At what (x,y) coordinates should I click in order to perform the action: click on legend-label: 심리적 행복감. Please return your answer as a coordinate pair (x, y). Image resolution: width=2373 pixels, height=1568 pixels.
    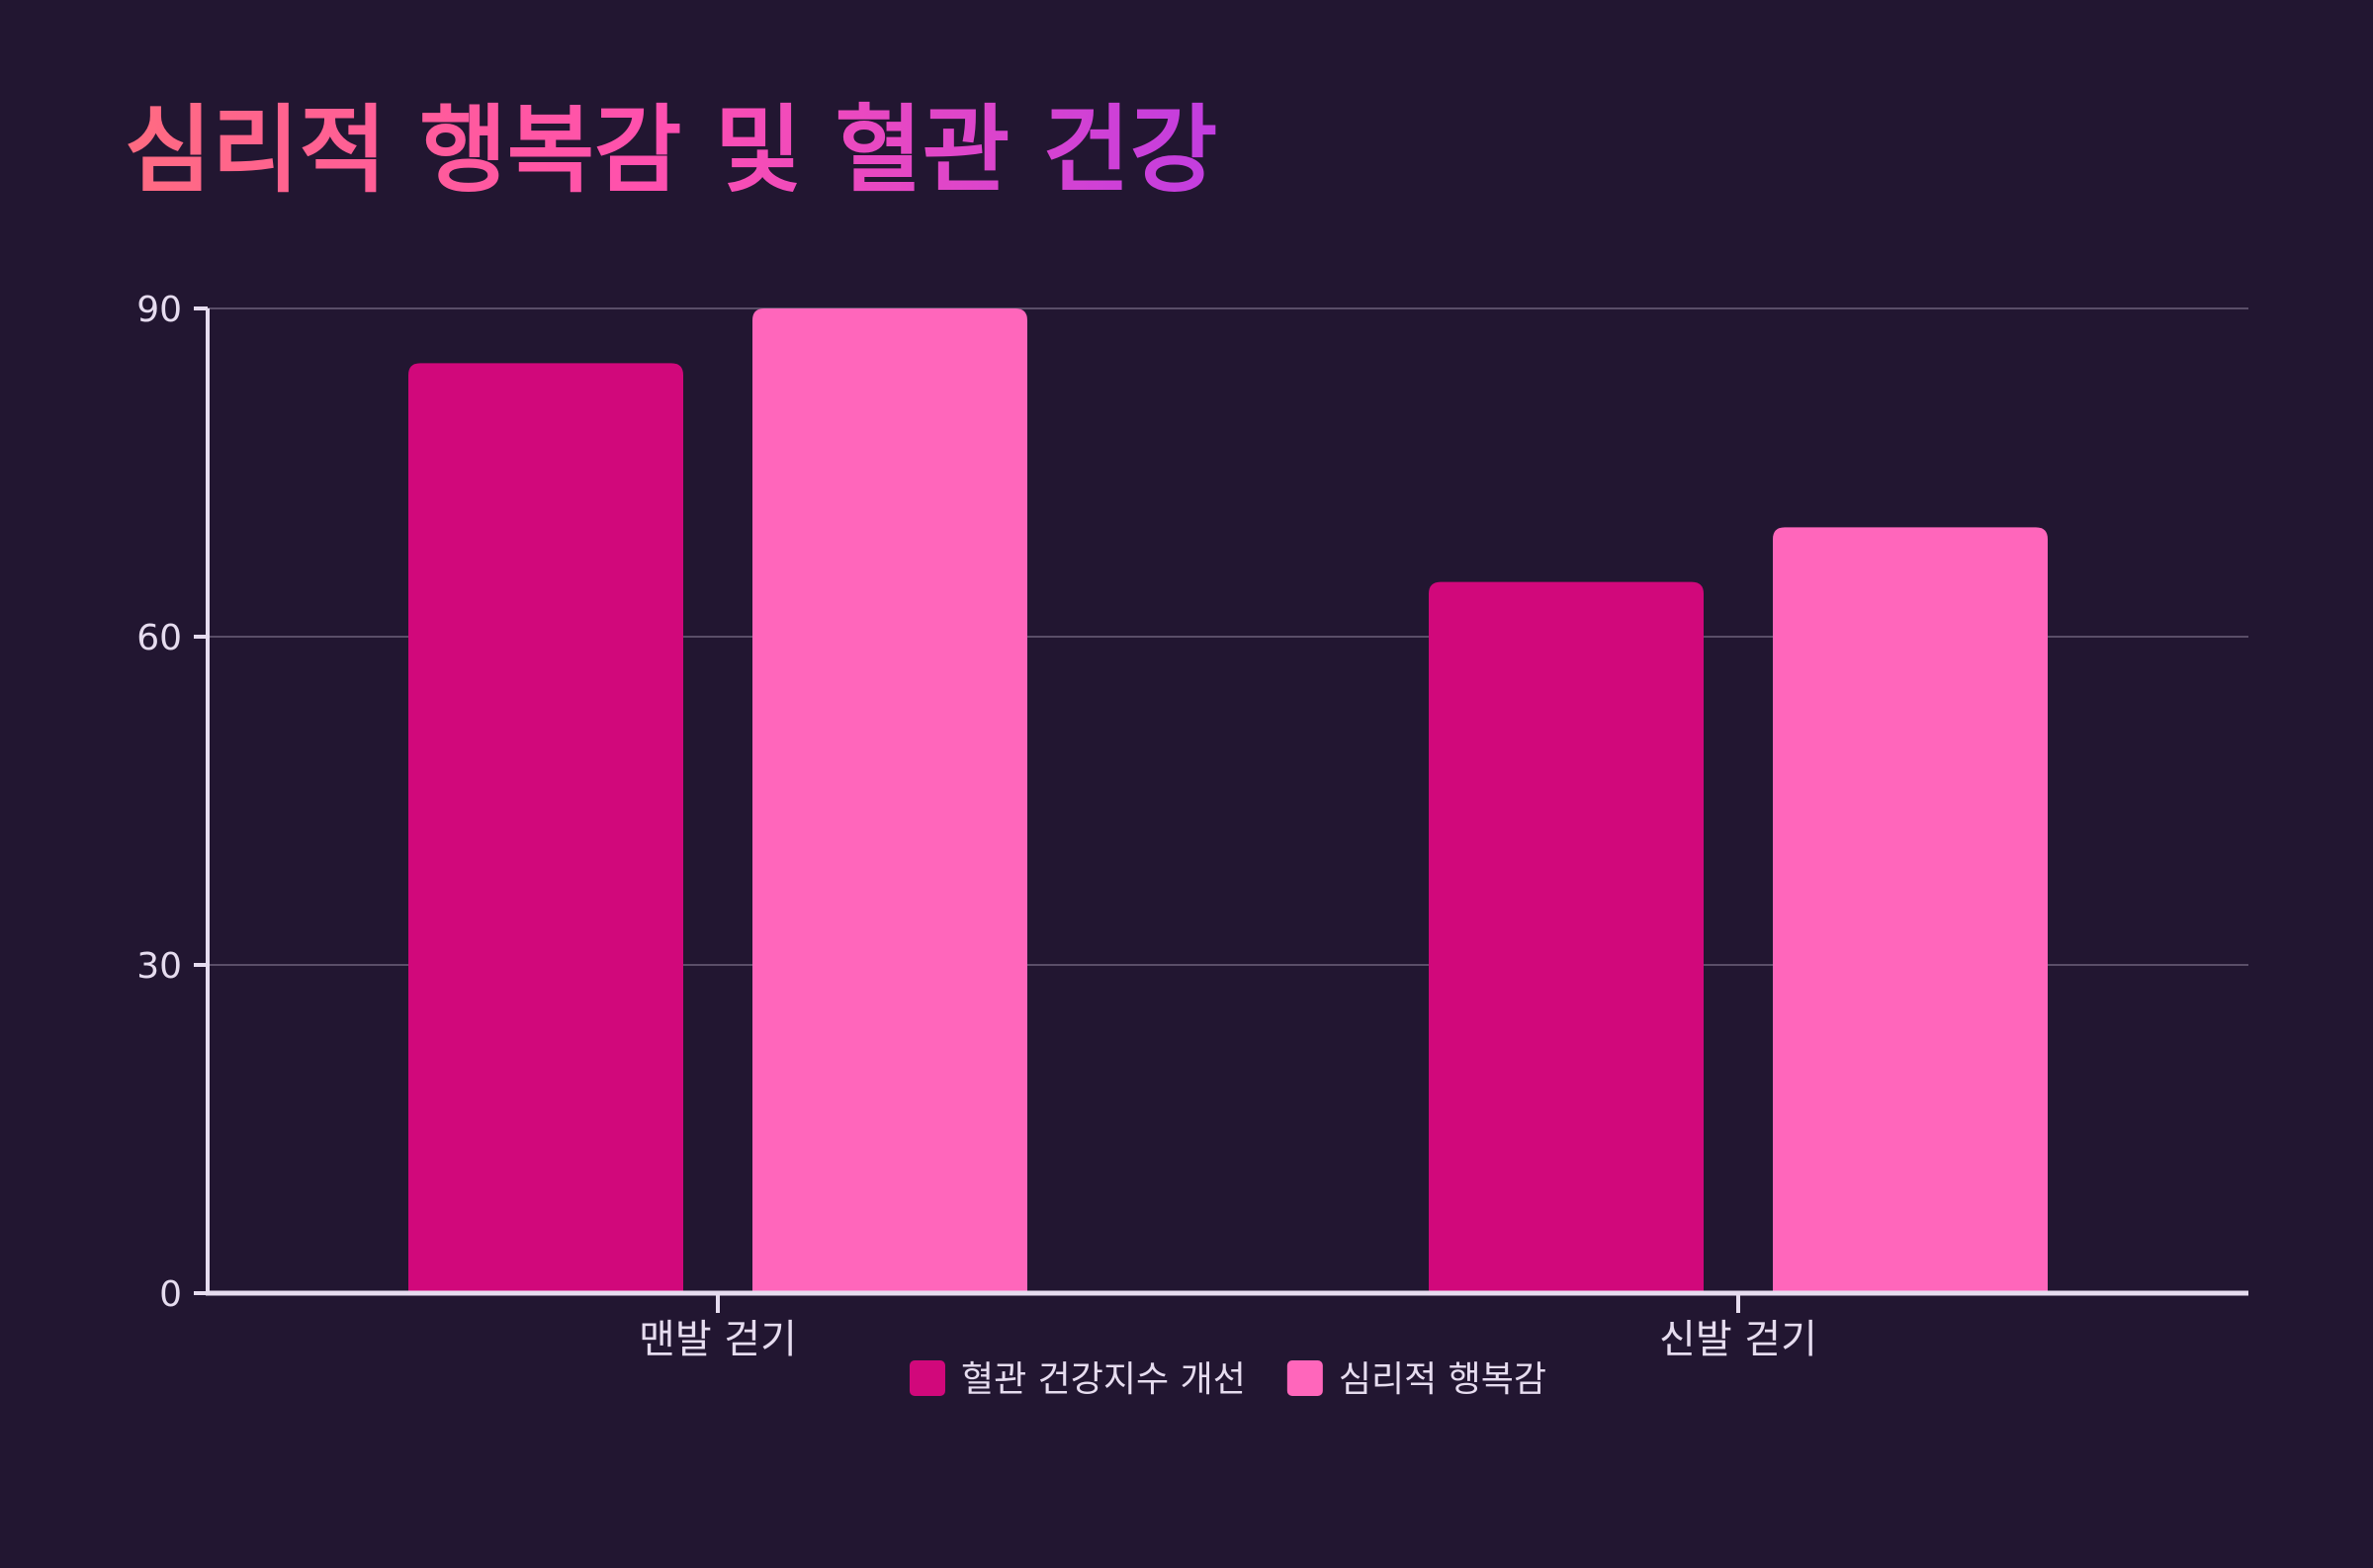
    Looking at the image, I should click on (1442, 1380).